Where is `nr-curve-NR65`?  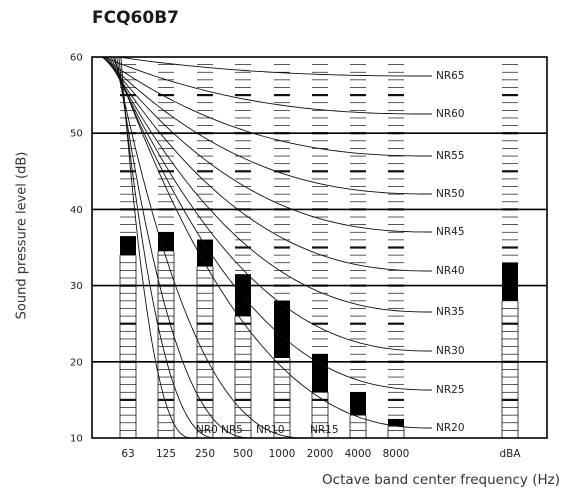
nr-curve-NR65 is located at coordinates (273, 67).